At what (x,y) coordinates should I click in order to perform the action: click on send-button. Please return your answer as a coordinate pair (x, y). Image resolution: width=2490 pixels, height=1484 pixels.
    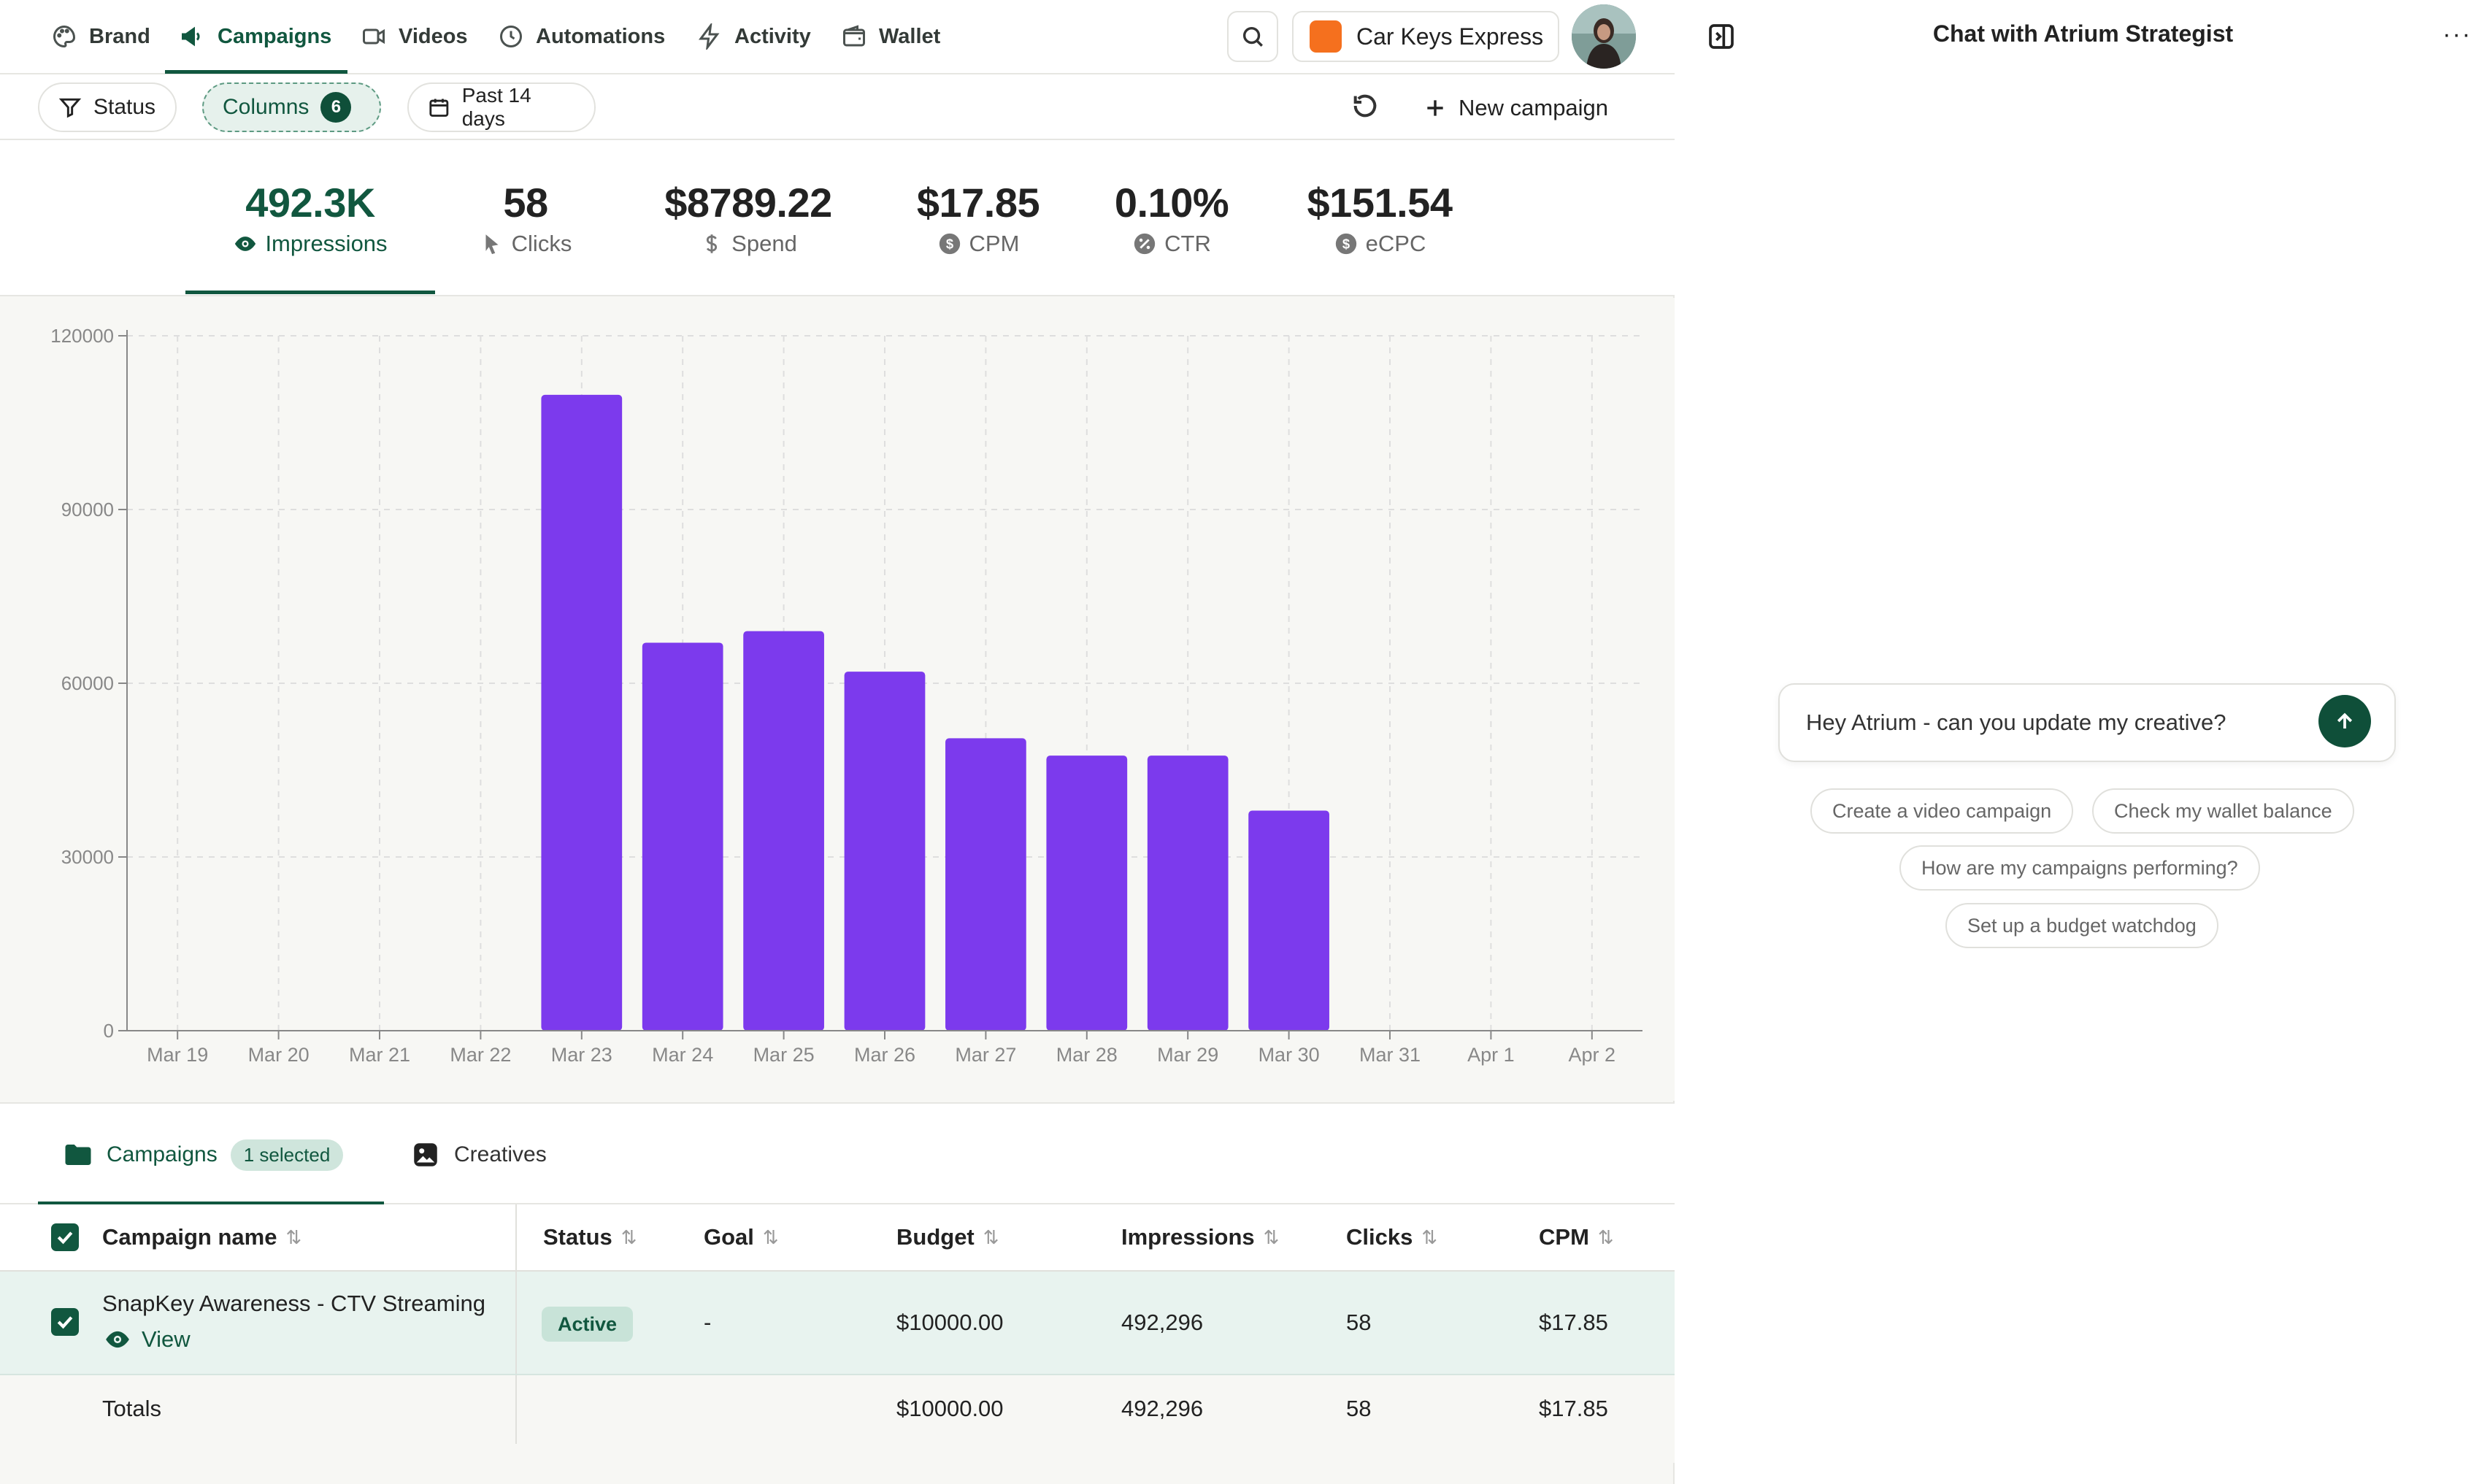
    Looking at the image, I should click on (2344, 721).